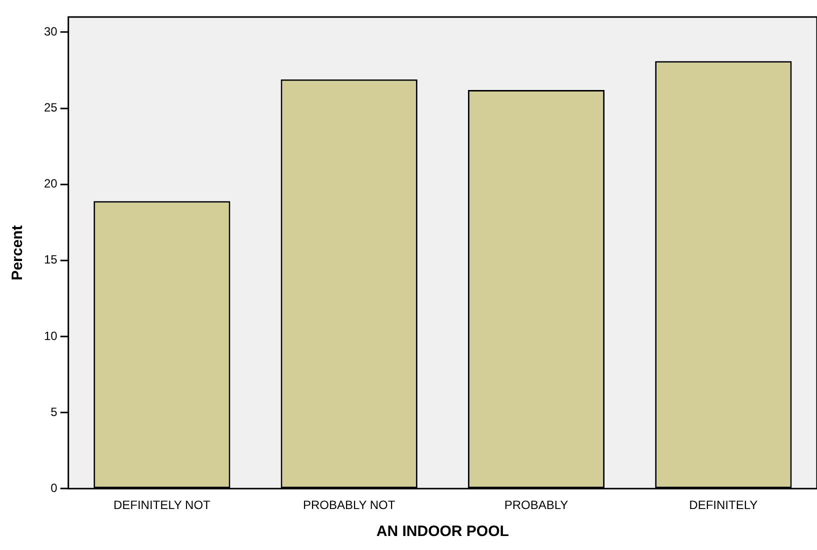 This screenshot has height=550, width=817. What do you see at coordinates (723, 505) in the screenshot?
I see `x-tick-label: DEFINITELY` at bounding box center [723, 505].